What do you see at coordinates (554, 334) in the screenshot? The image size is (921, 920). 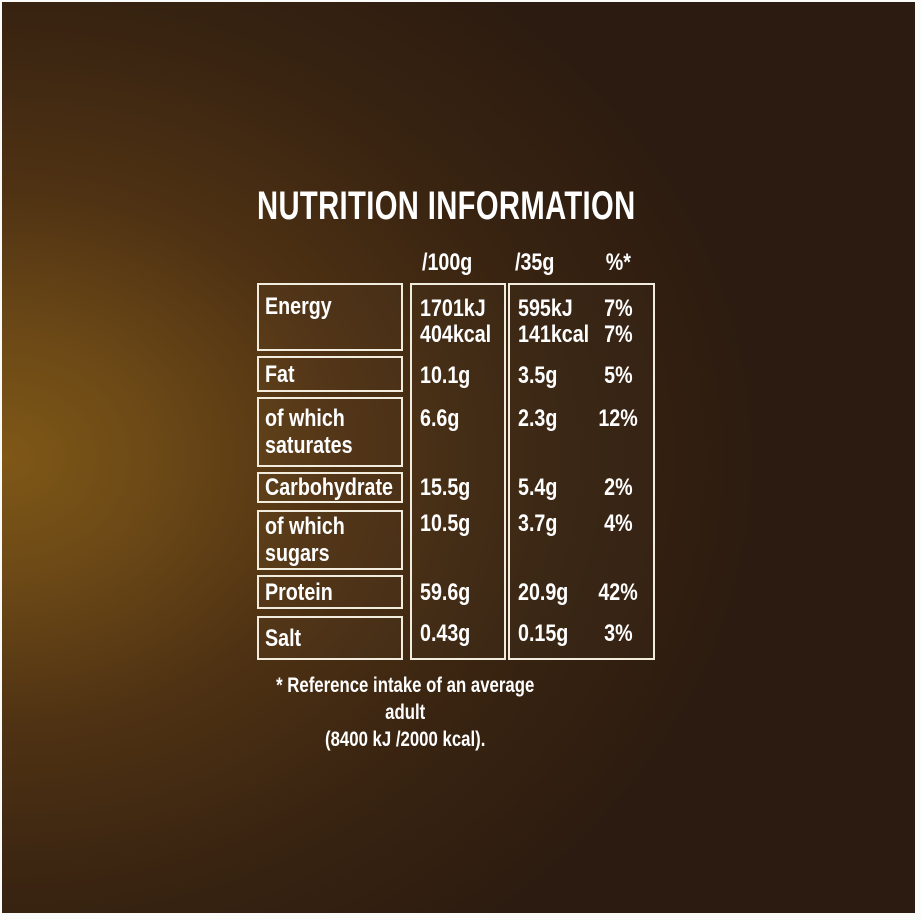 I see `value-energy-kcal-per35: 141kcal` at bounding box center [554, 334].